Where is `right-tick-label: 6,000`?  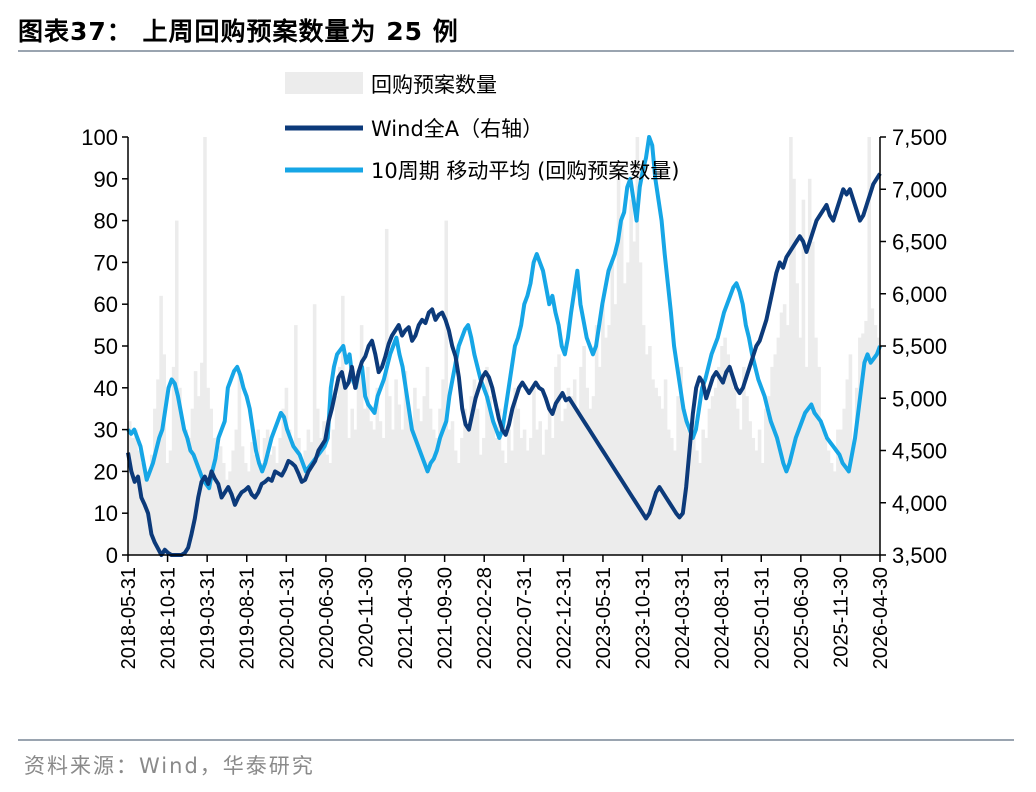 right-tick-label: 6,000 is located at coordinates (919, 294).